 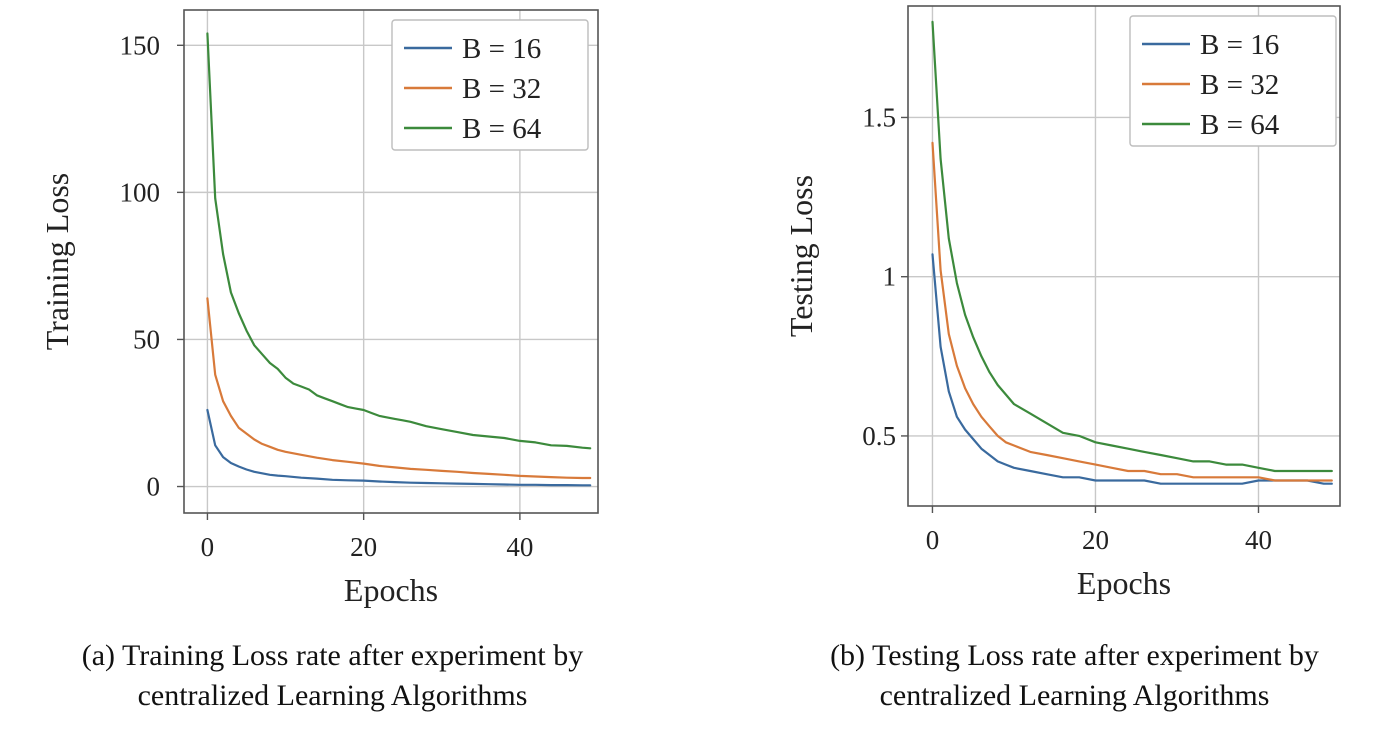 I want to click on y-tick-label-0-2: 100, so click(x=140, y=192).